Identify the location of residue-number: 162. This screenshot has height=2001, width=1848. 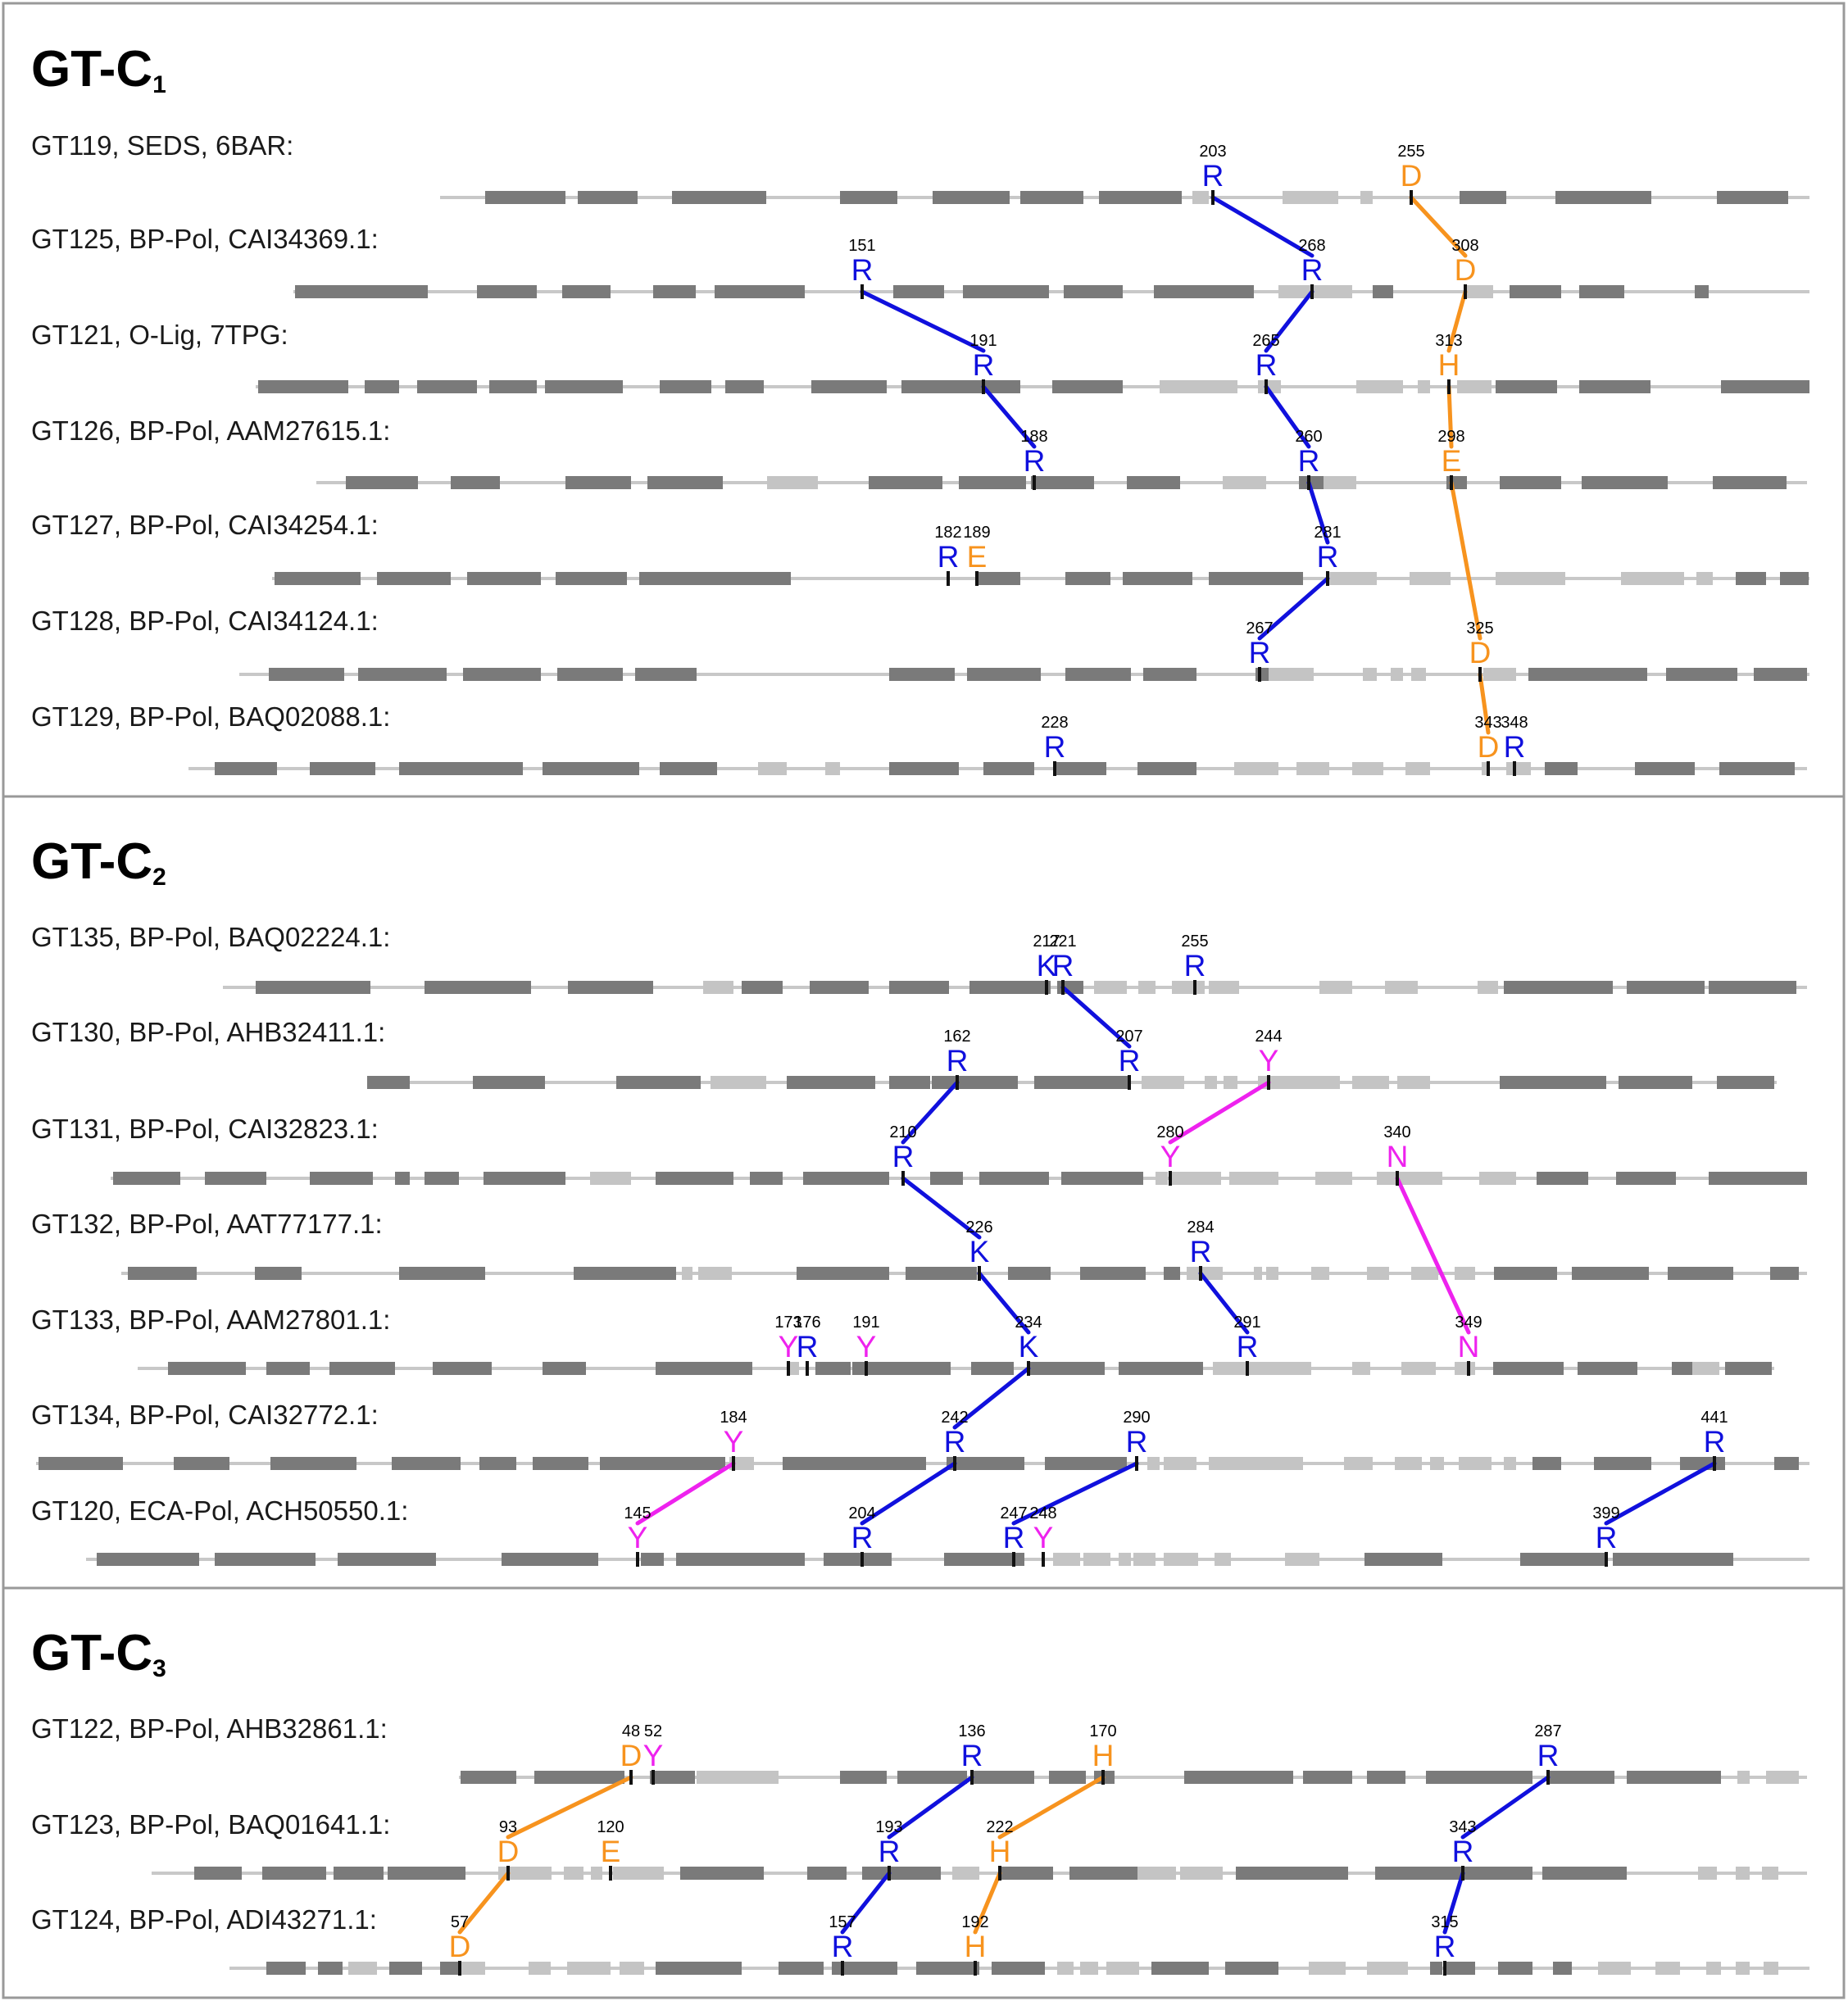
(957, 1037).